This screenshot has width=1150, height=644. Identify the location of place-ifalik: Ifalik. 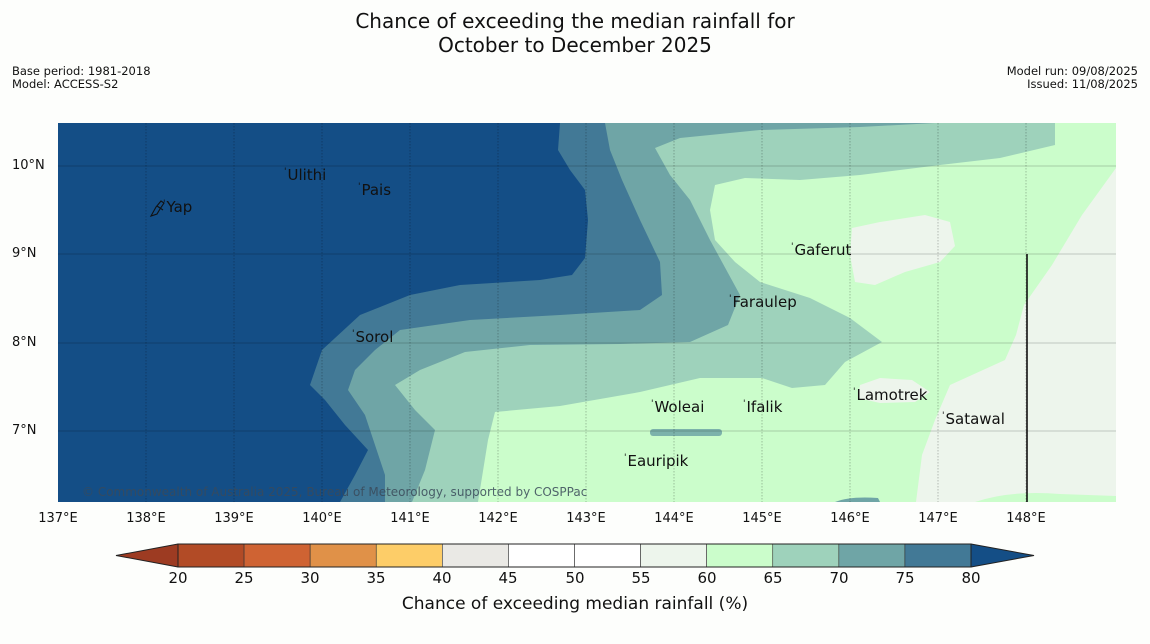
(762, 407).